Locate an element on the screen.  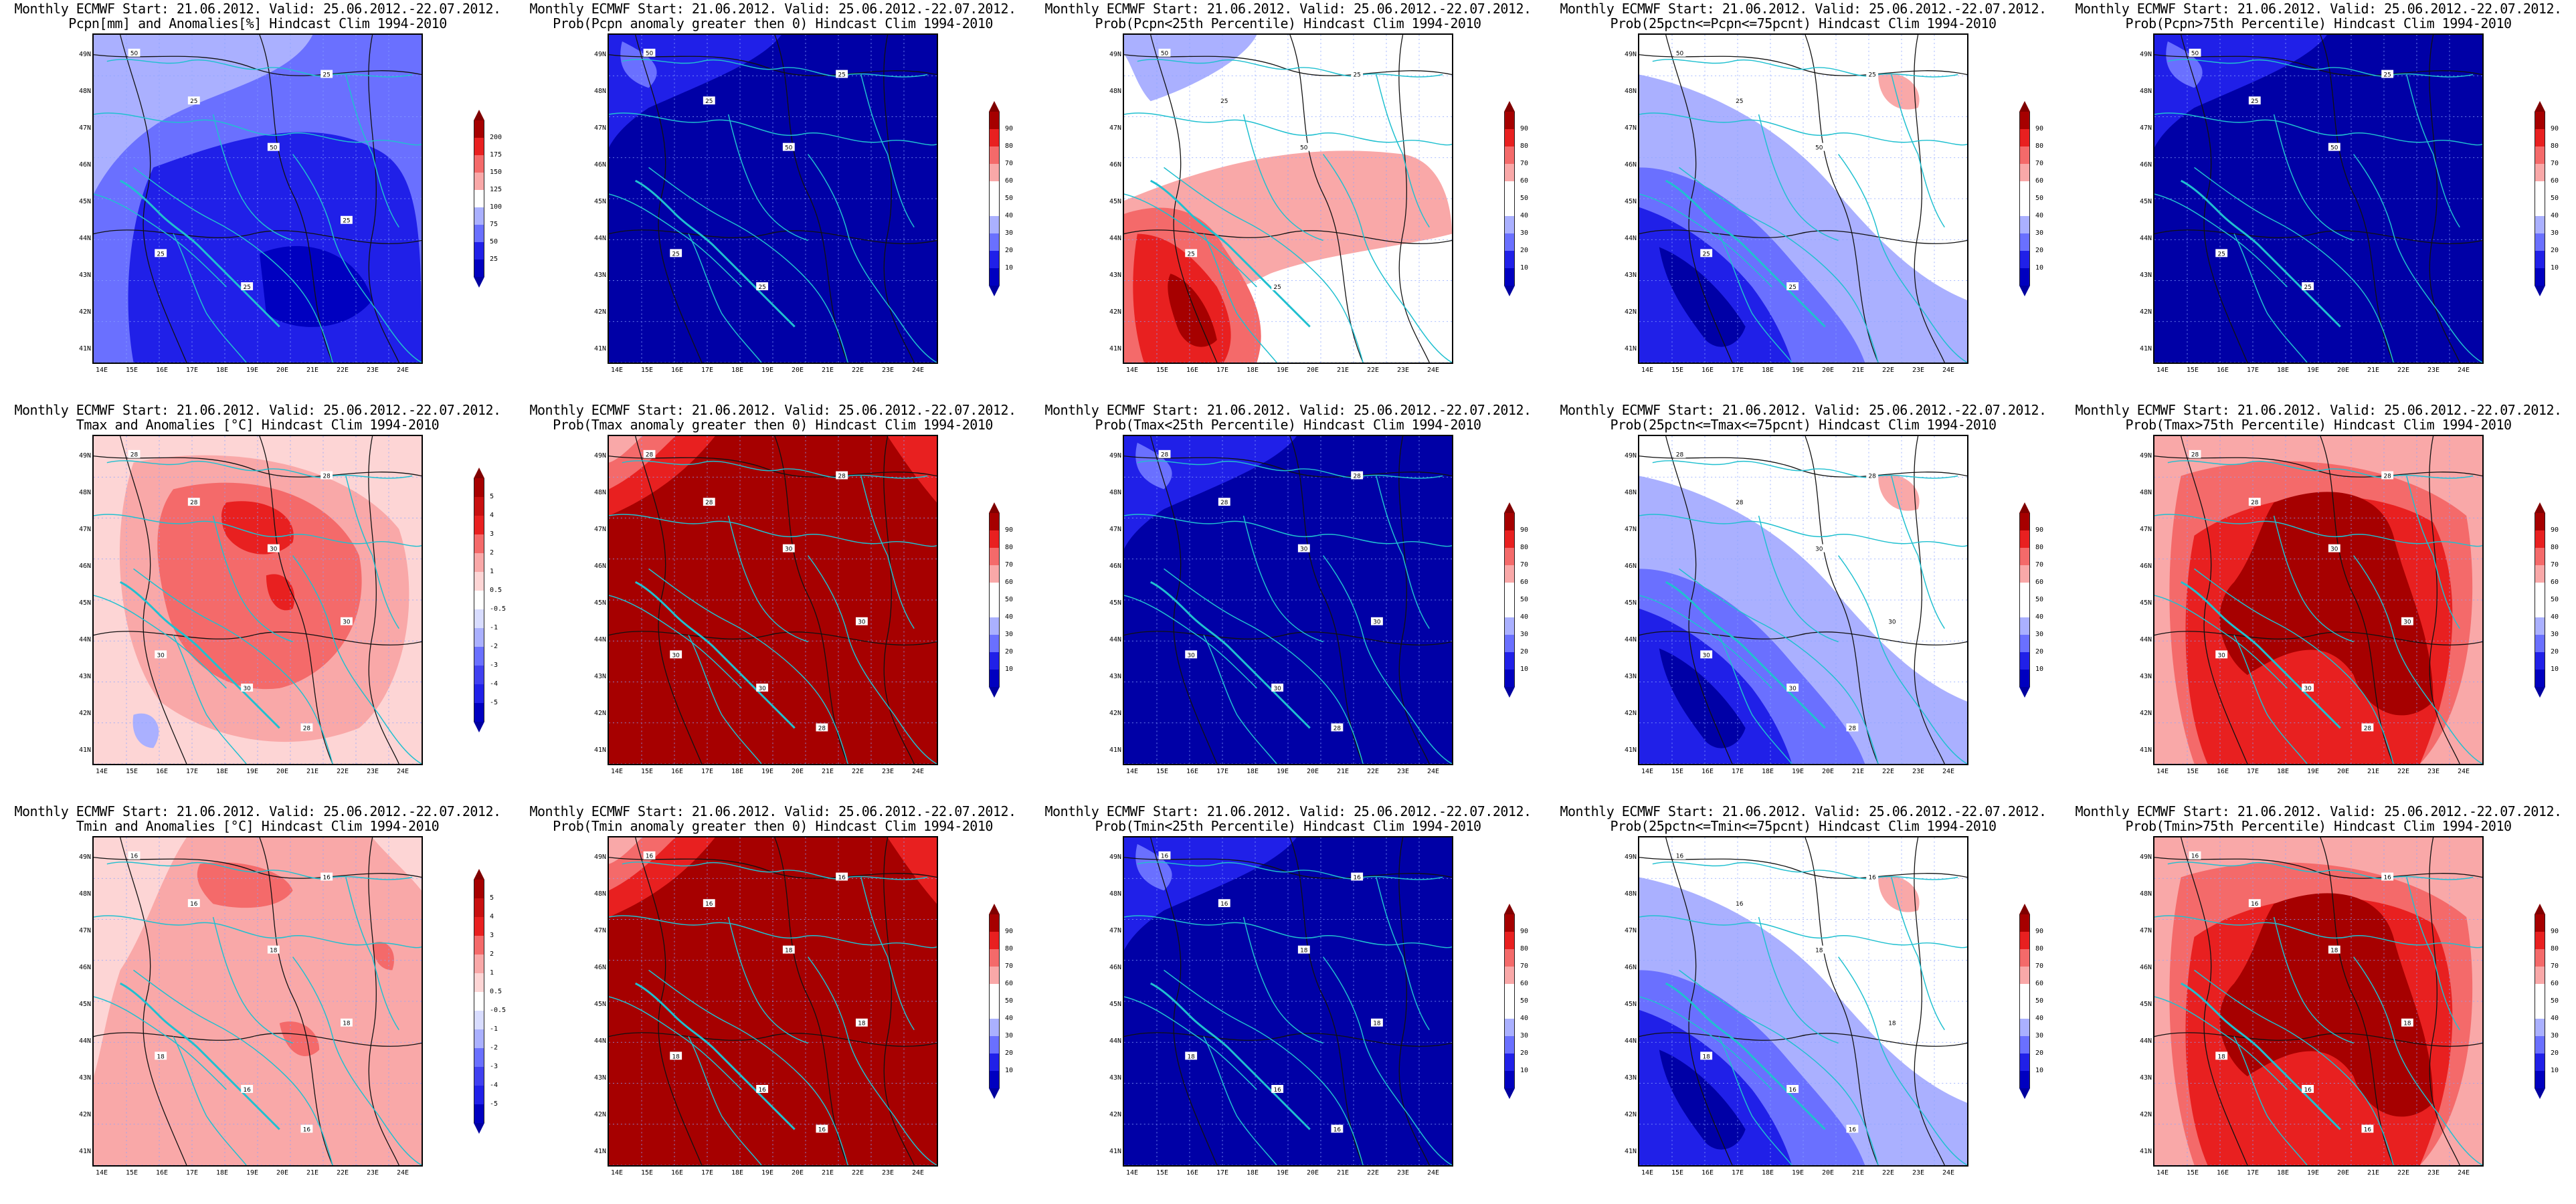
longitude-label: 24E is located at coordinates (2463, 1173).